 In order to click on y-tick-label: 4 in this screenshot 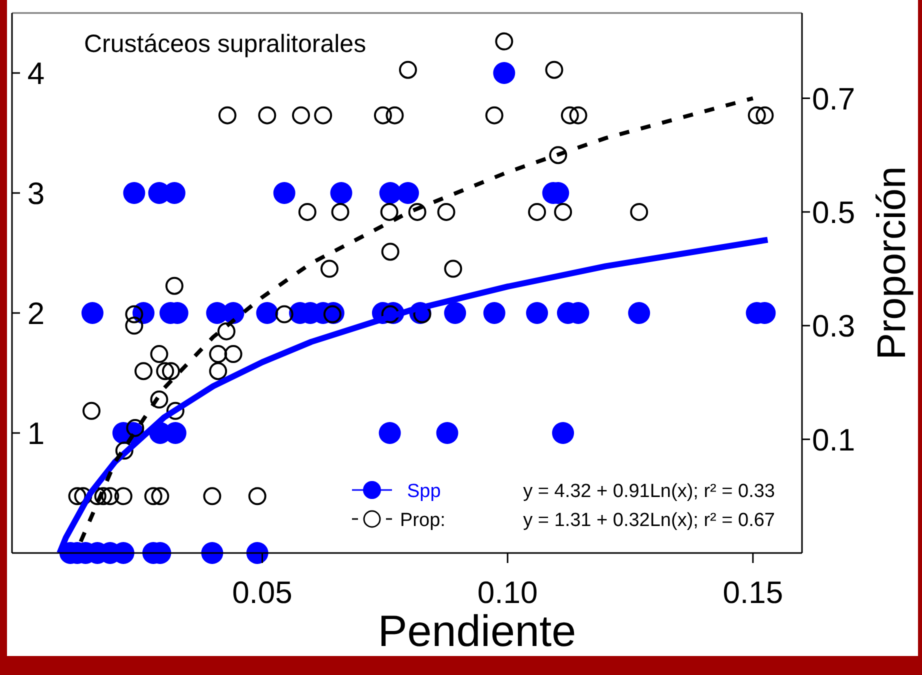, I will do `click(36, 73)`.